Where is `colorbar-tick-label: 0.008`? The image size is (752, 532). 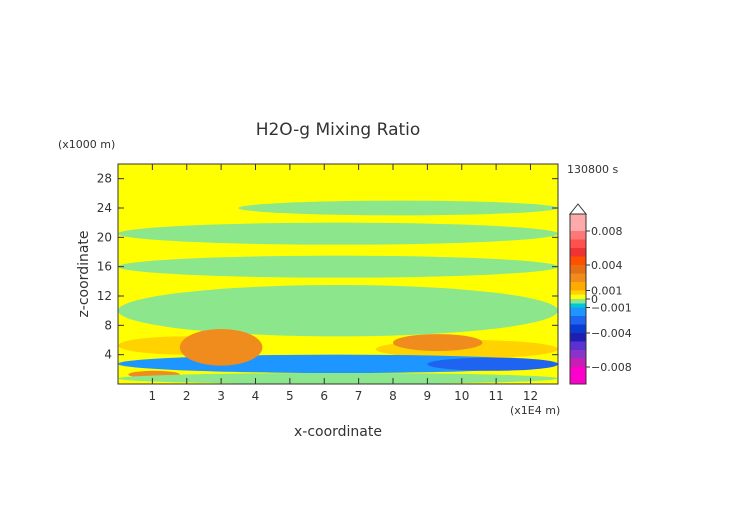 colorbar-tick-label: 0.008 is located at coordinates (607, 231).